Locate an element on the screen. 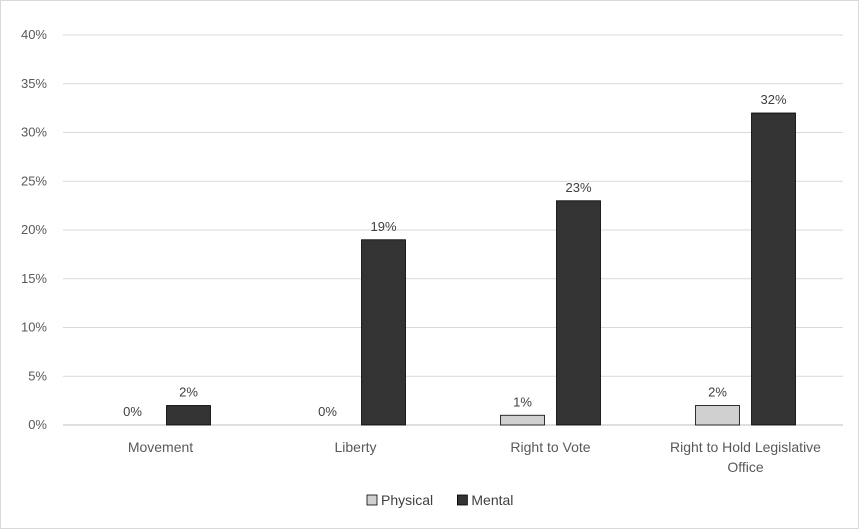 The width and height of the screenshot is (859, 530). y-tick-label: 40% is located at coordinates (34, 34).